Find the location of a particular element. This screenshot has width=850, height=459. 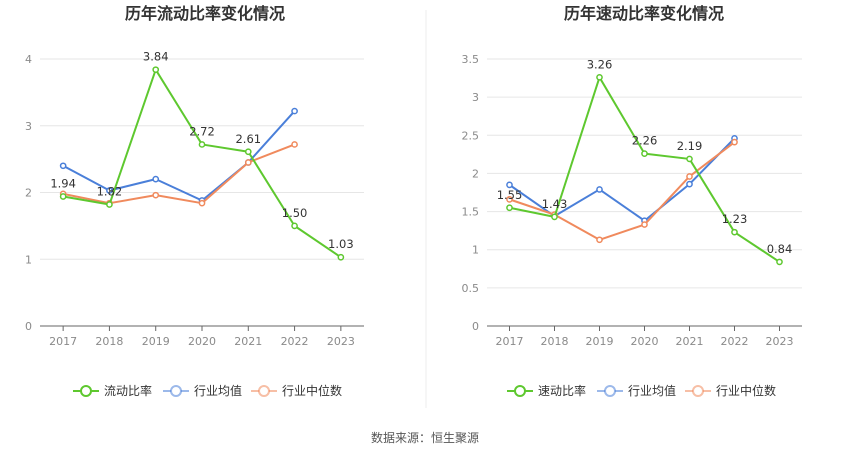

data-label: 1.03 is located at coordinates (341, 244).